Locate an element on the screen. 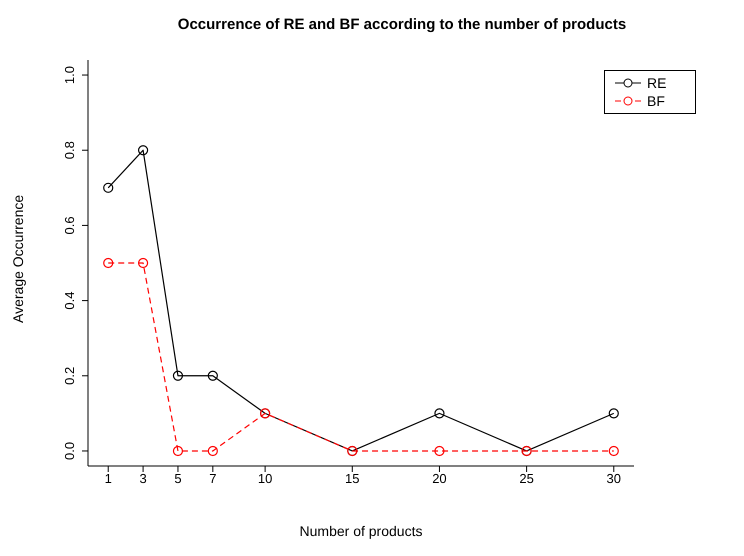  y-tick-label: 0.4 is located at coordinates (69, 301).